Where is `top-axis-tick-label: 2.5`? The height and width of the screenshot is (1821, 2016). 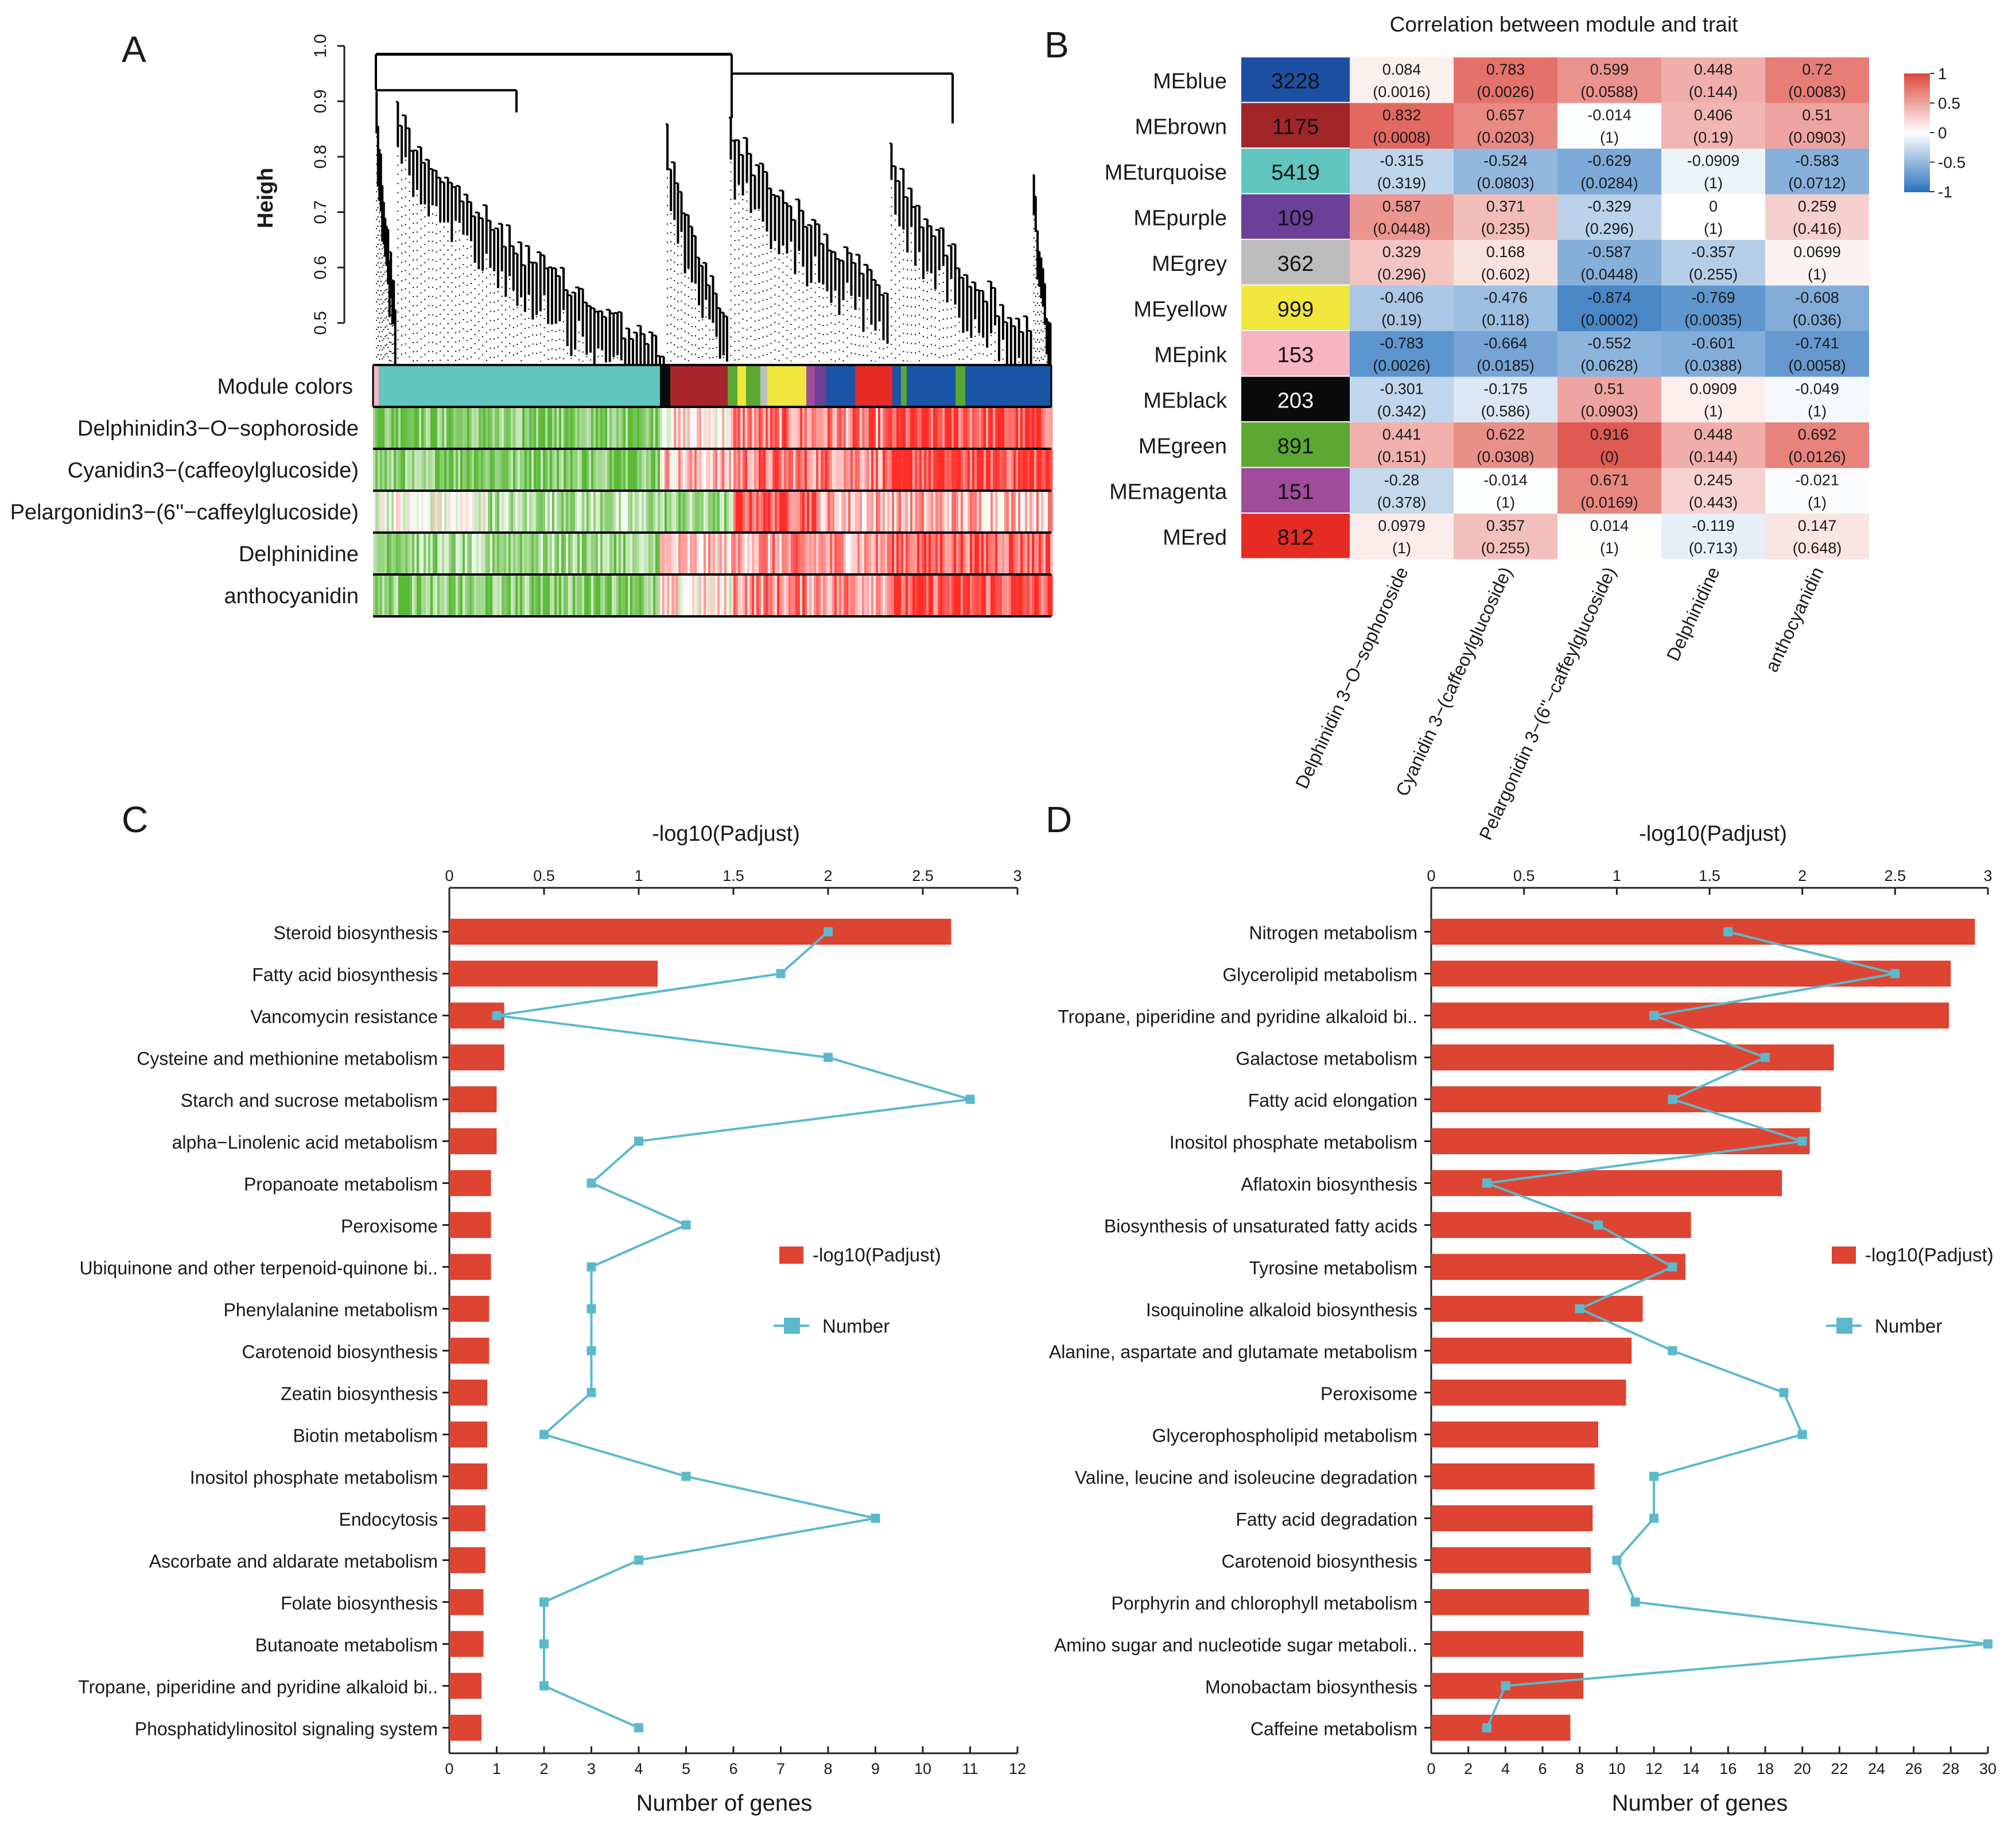
top-axis-tick-label: 2.5 is located at coordinates (1895, 876).